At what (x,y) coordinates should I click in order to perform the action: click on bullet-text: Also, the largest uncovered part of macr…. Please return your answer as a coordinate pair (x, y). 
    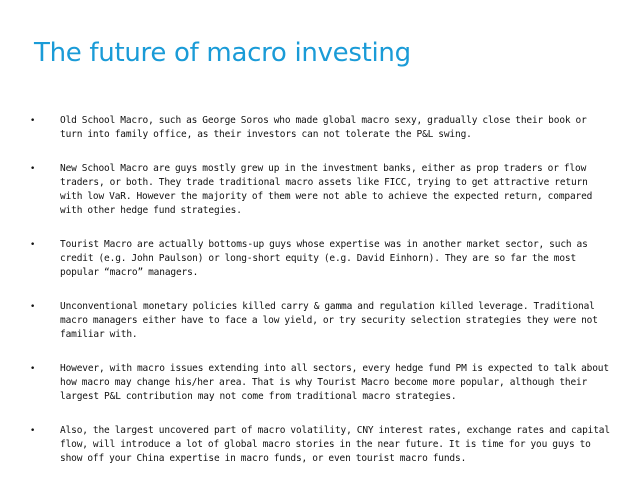
    Looking at the image, I should click on (335, 444).